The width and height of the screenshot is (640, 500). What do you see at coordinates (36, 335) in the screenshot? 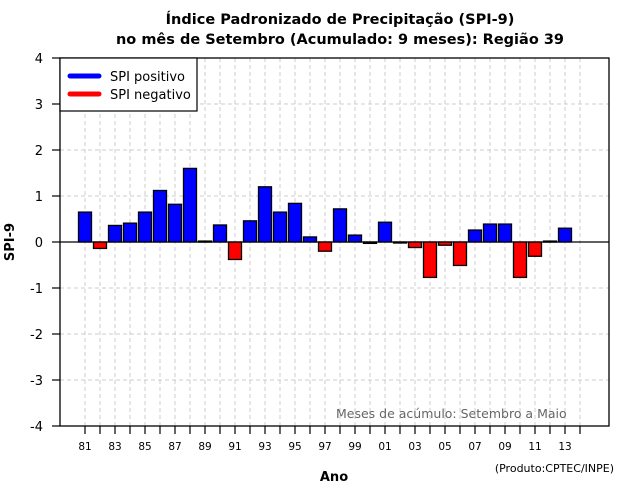
I see `y-tick-label: -2` at bounding box center [36, 335].